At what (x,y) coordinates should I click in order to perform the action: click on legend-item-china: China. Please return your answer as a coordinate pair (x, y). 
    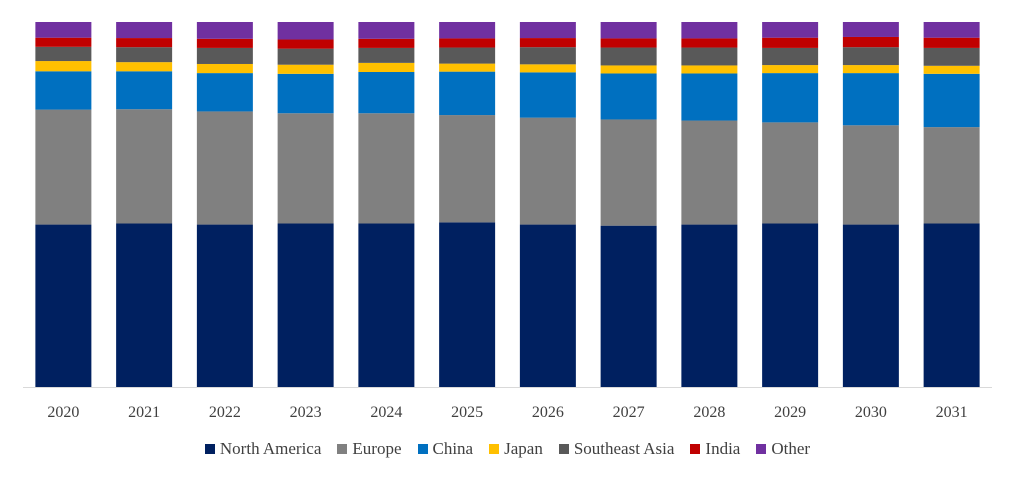
    Looking at the image, I should click on (445, 449).